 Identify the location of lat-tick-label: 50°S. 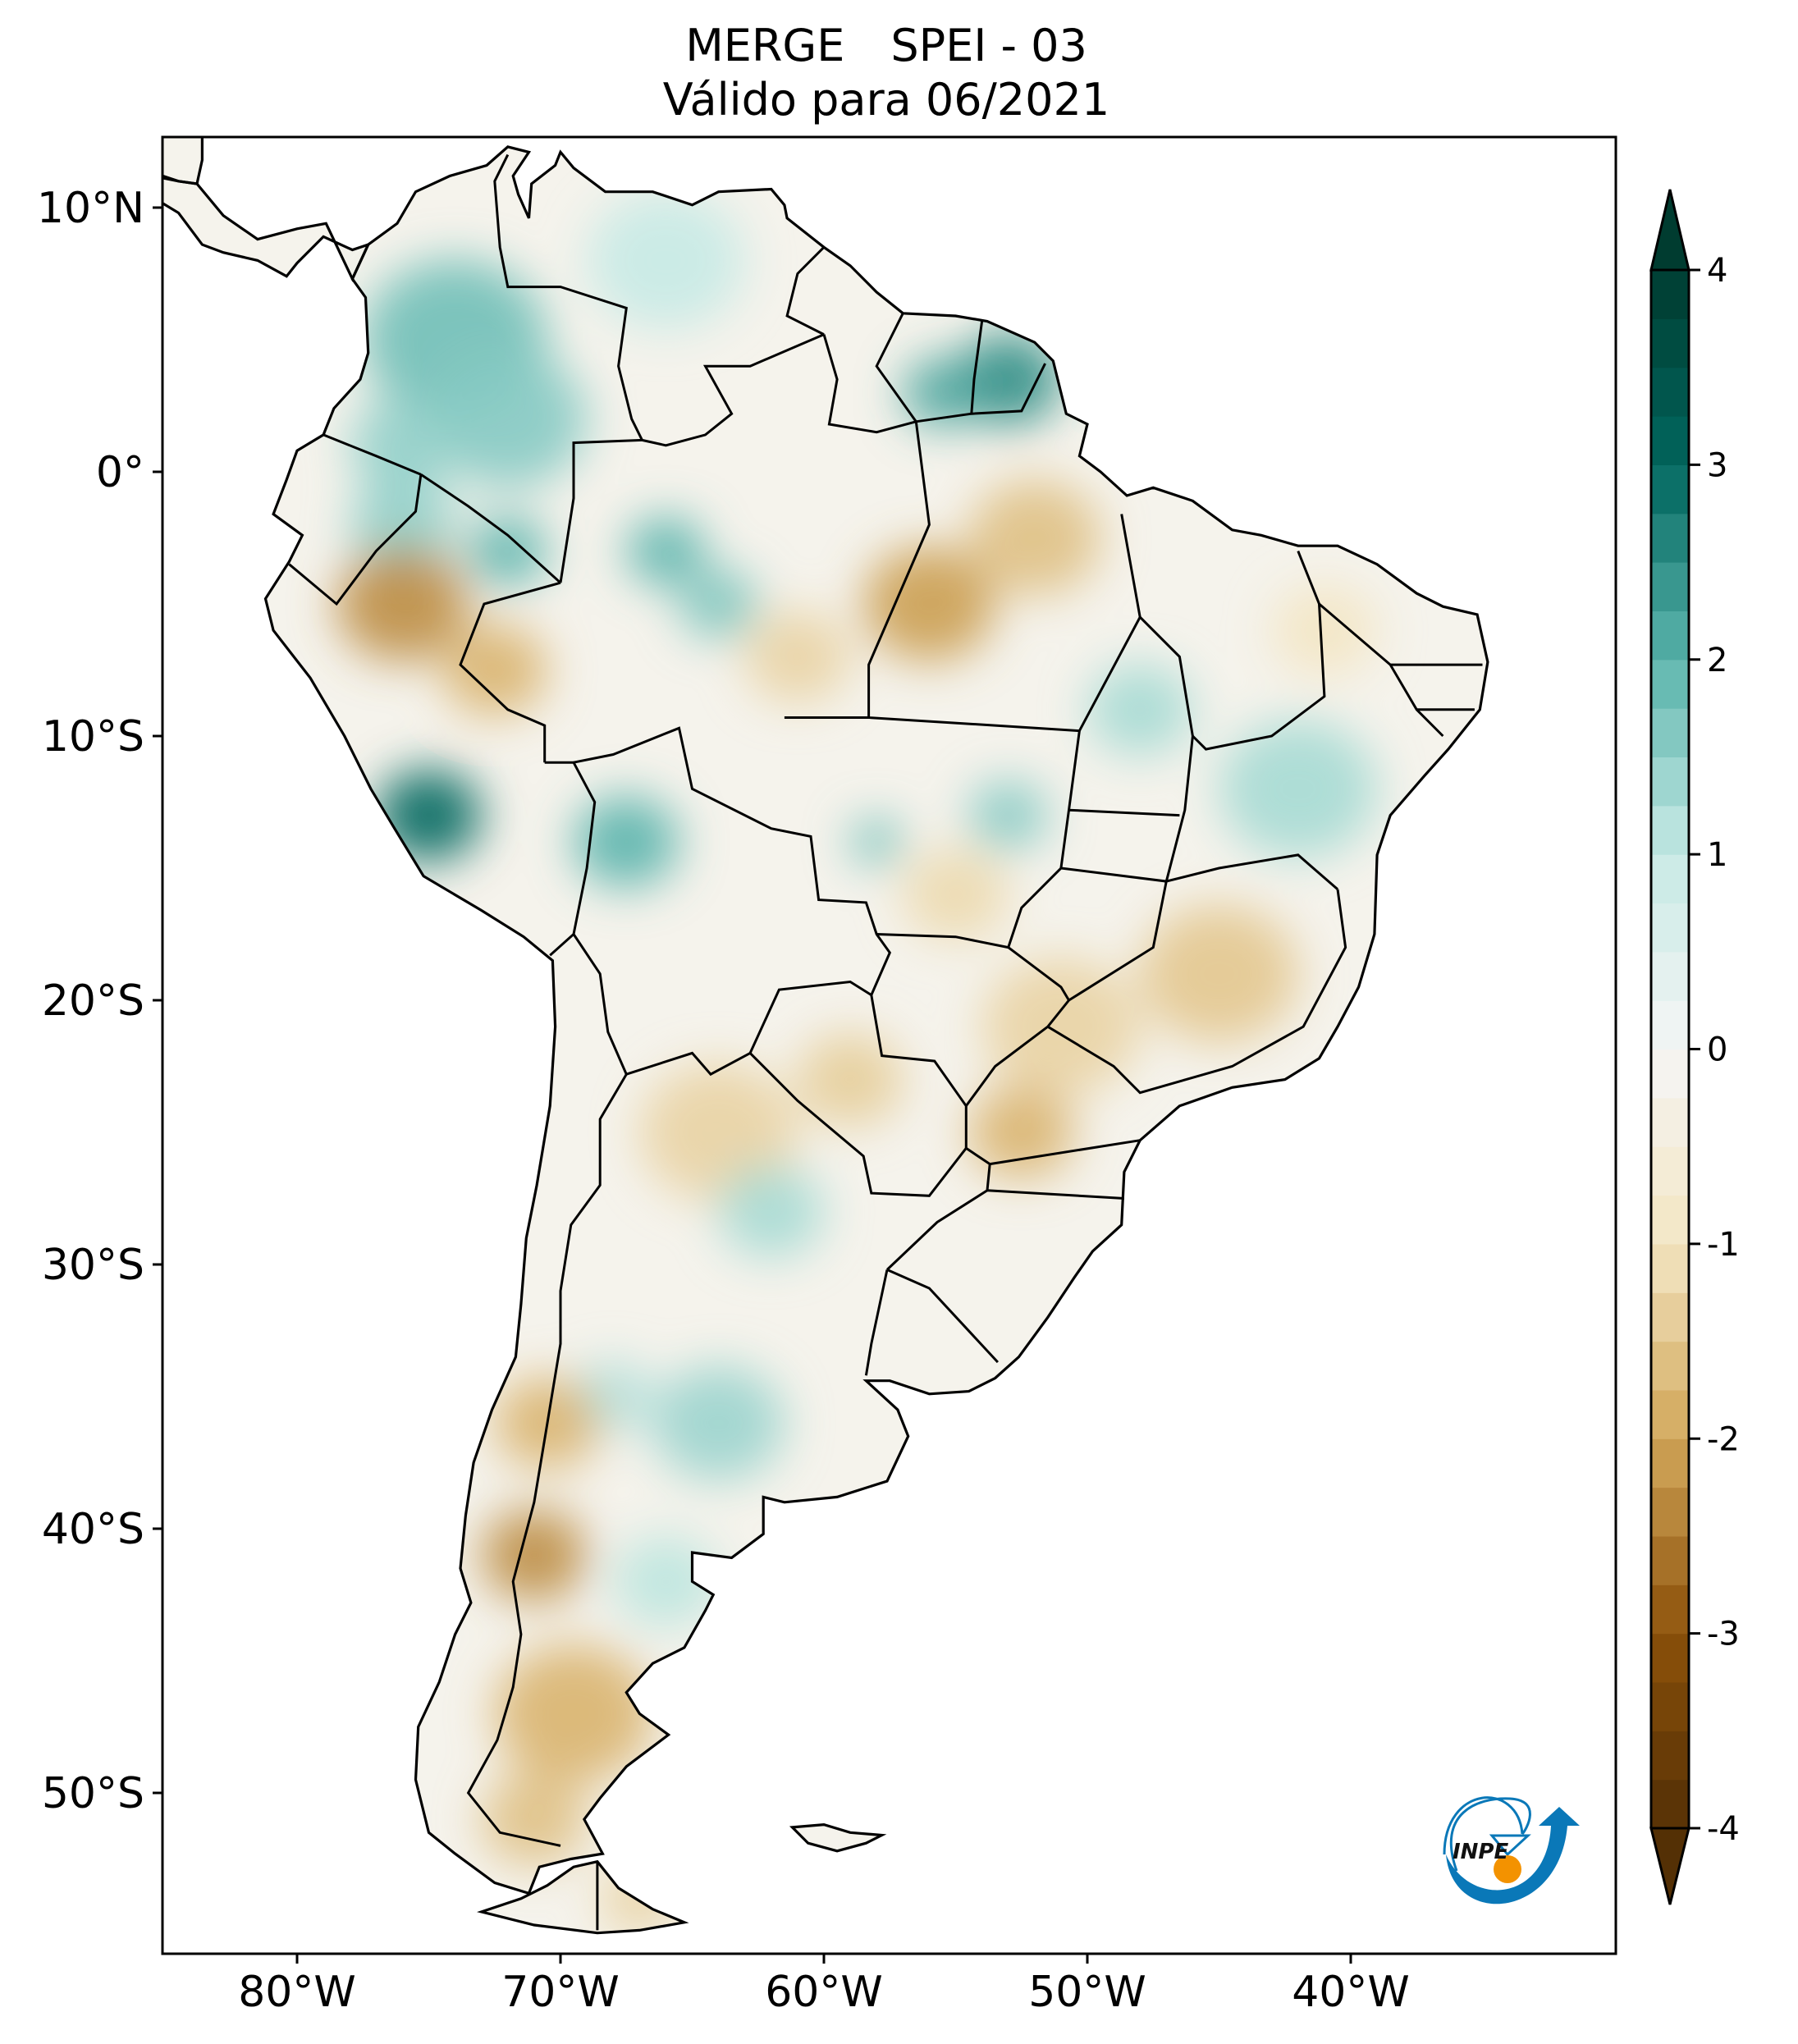
(93, 1793).